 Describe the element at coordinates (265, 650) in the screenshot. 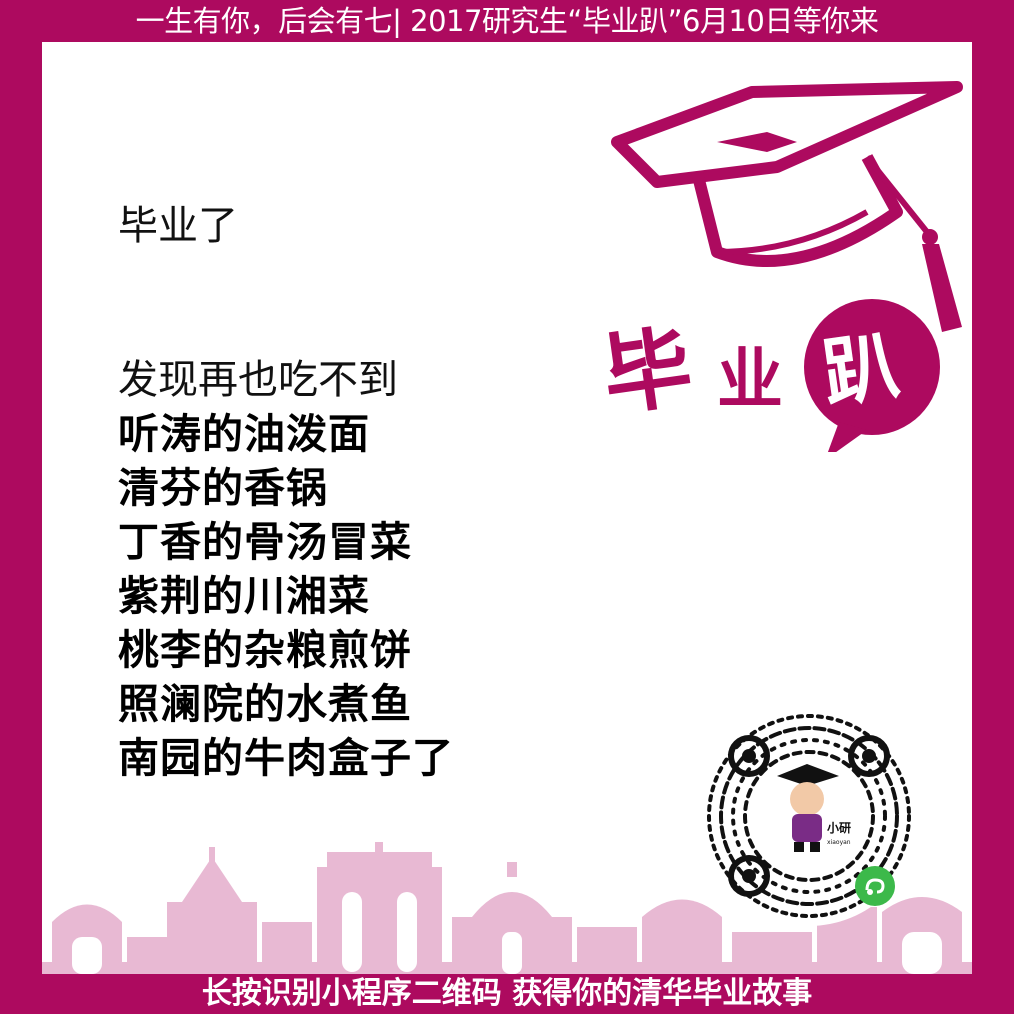

I see `poem-line: 桃李的杂粮煎饼` at that location.